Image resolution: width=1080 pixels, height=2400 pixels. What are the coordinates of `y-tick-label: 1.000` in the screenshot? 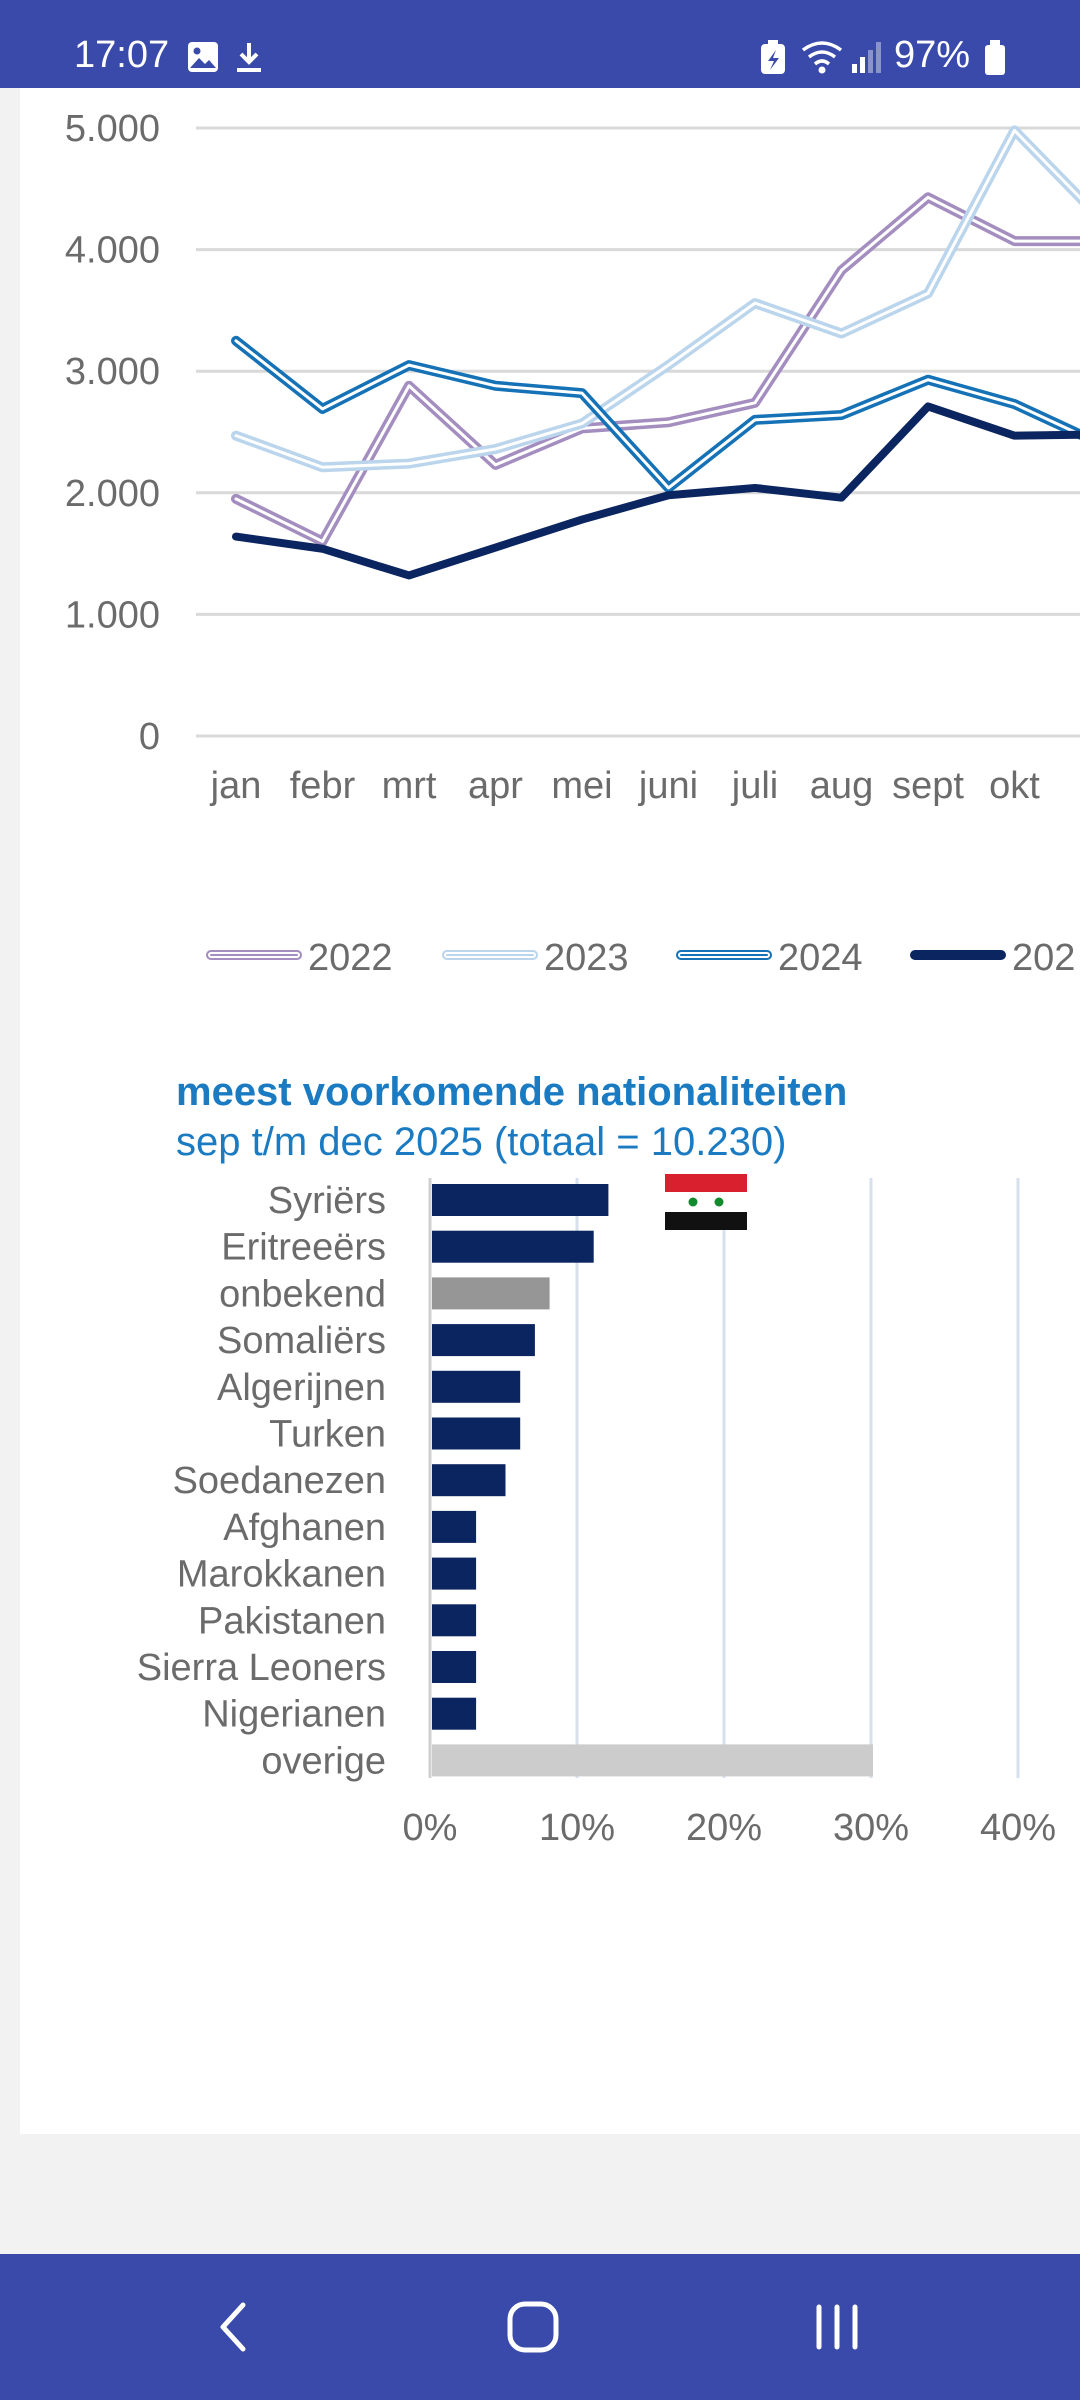 It's located at (112, 615).